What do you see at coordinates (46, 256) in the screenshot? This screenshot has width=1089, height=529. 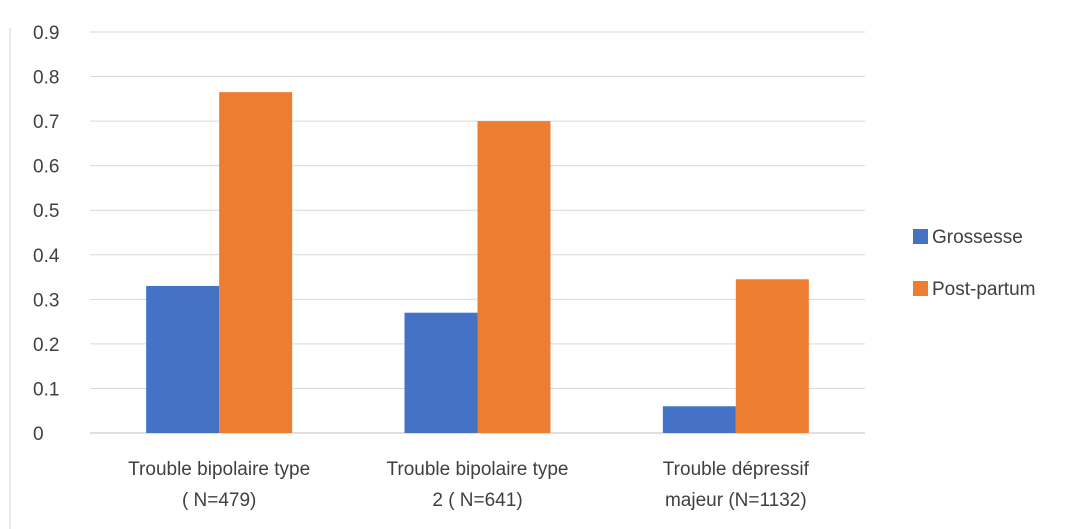 I see `y-tick-label: 0.4` at bounding box center [46, 256].